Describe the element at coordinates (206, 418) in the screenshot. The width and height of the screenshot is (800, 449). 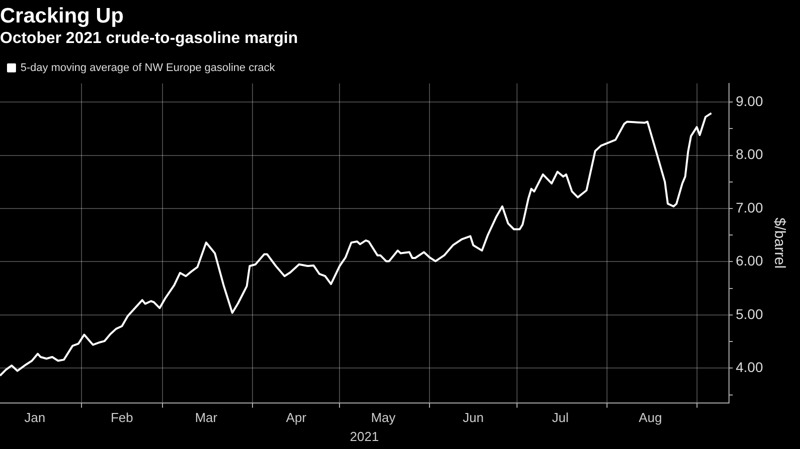
I see `x-tick-label: Mar` at that location.